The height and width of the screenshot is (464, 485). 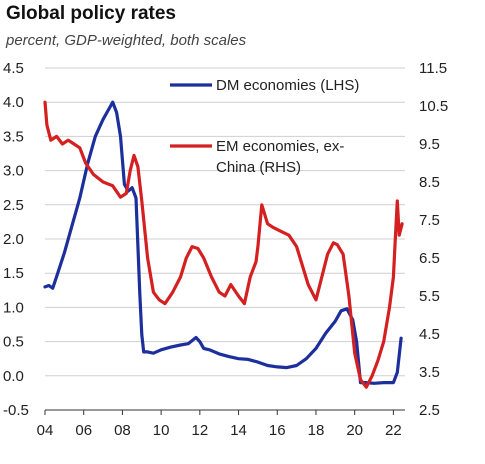 I want to click on left-tick-label: 1.5, so click(x=13, y=273).